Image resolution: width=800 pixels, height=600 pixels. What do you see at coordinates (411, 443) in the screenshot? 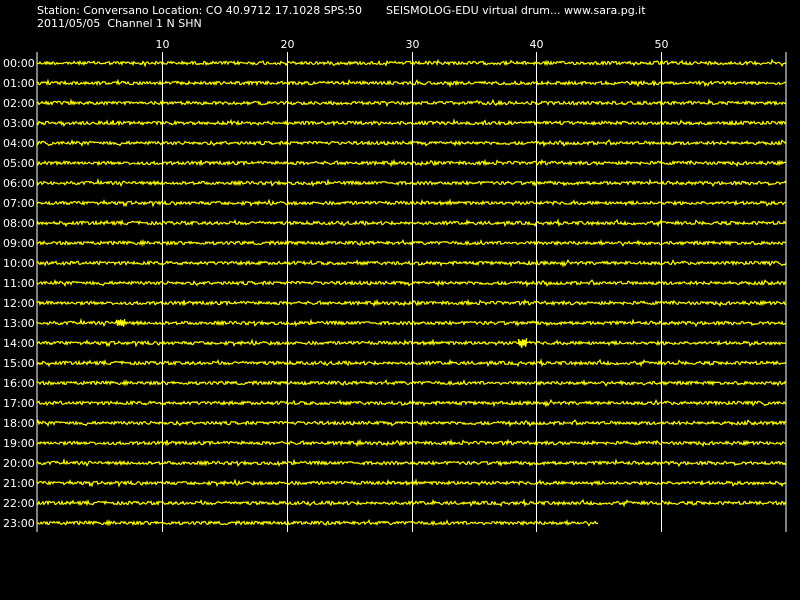
I see `trace-1900` at bounding box center [411, 443].